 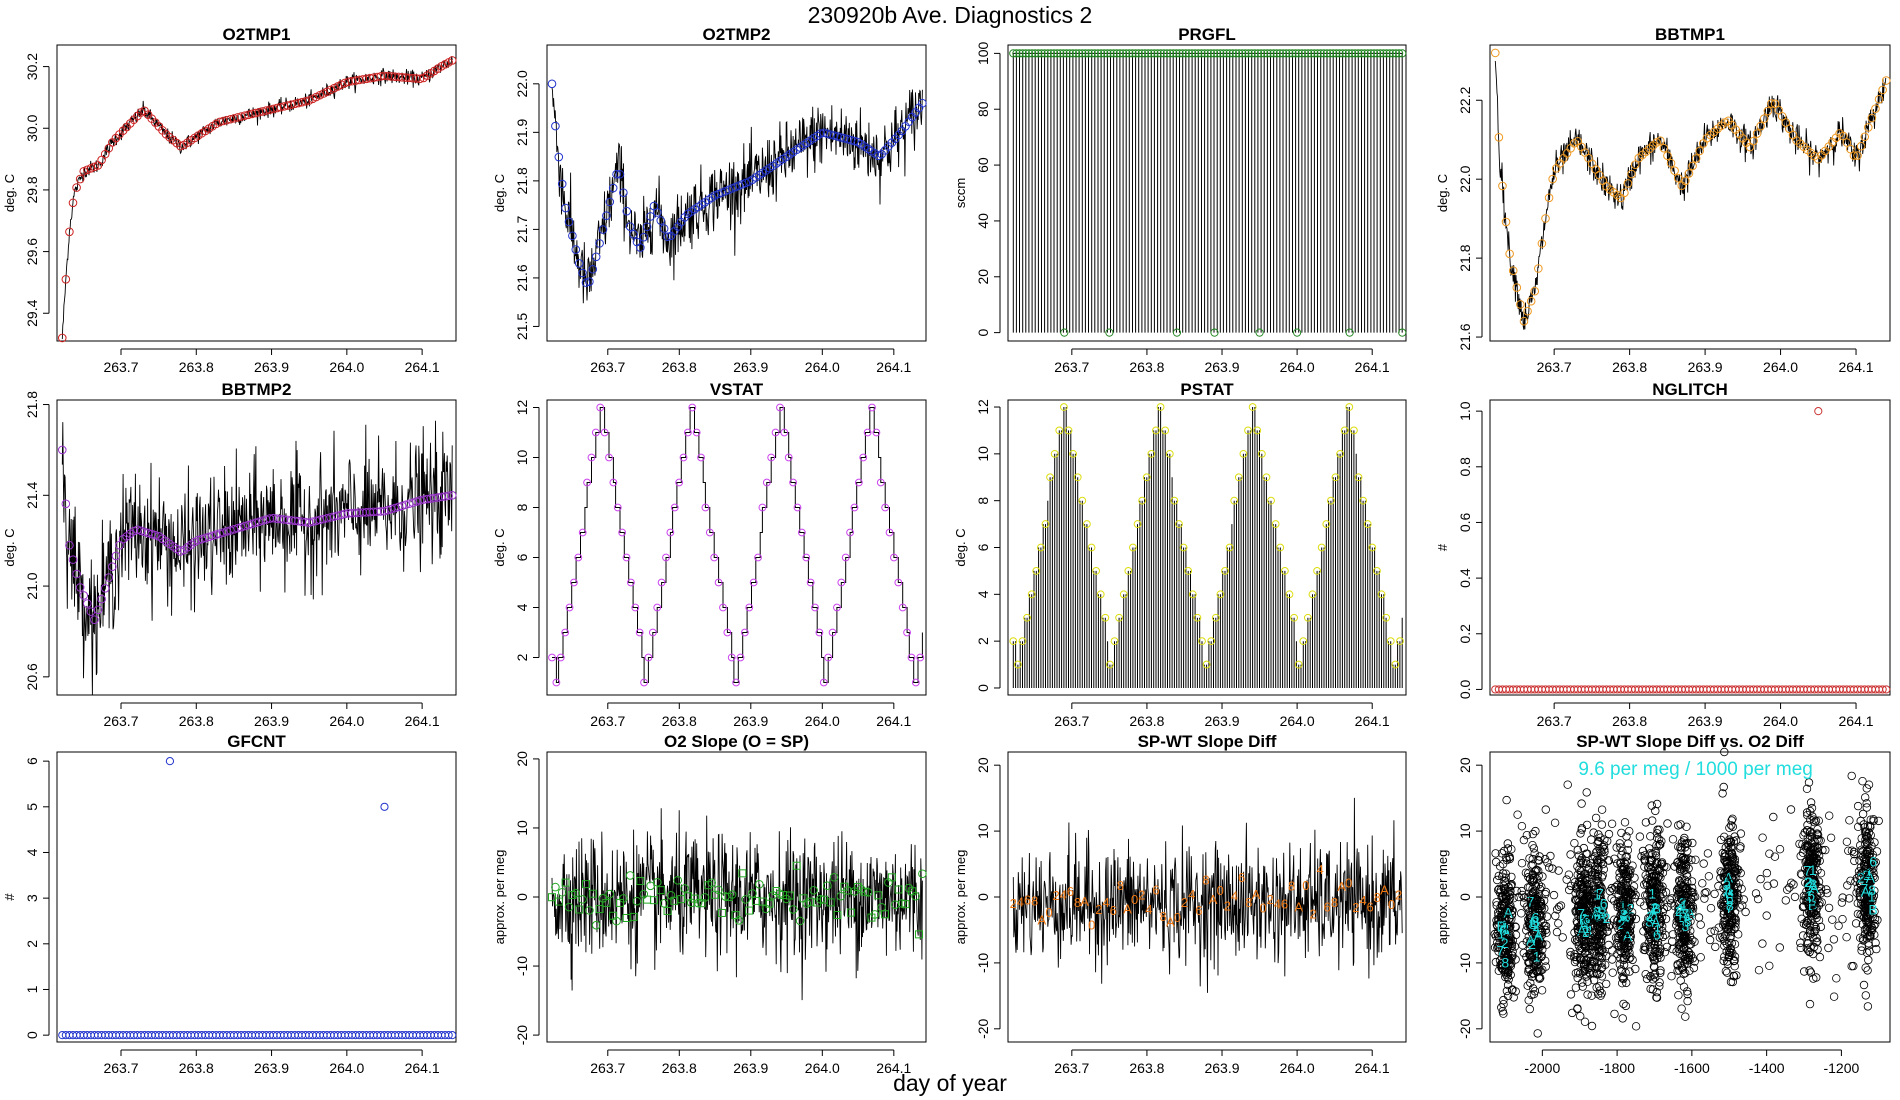 What do you see at coordinates (499, 547) in the screenshot?
I see `y-axis-label: deg. C` at bounding box center [499, 547].